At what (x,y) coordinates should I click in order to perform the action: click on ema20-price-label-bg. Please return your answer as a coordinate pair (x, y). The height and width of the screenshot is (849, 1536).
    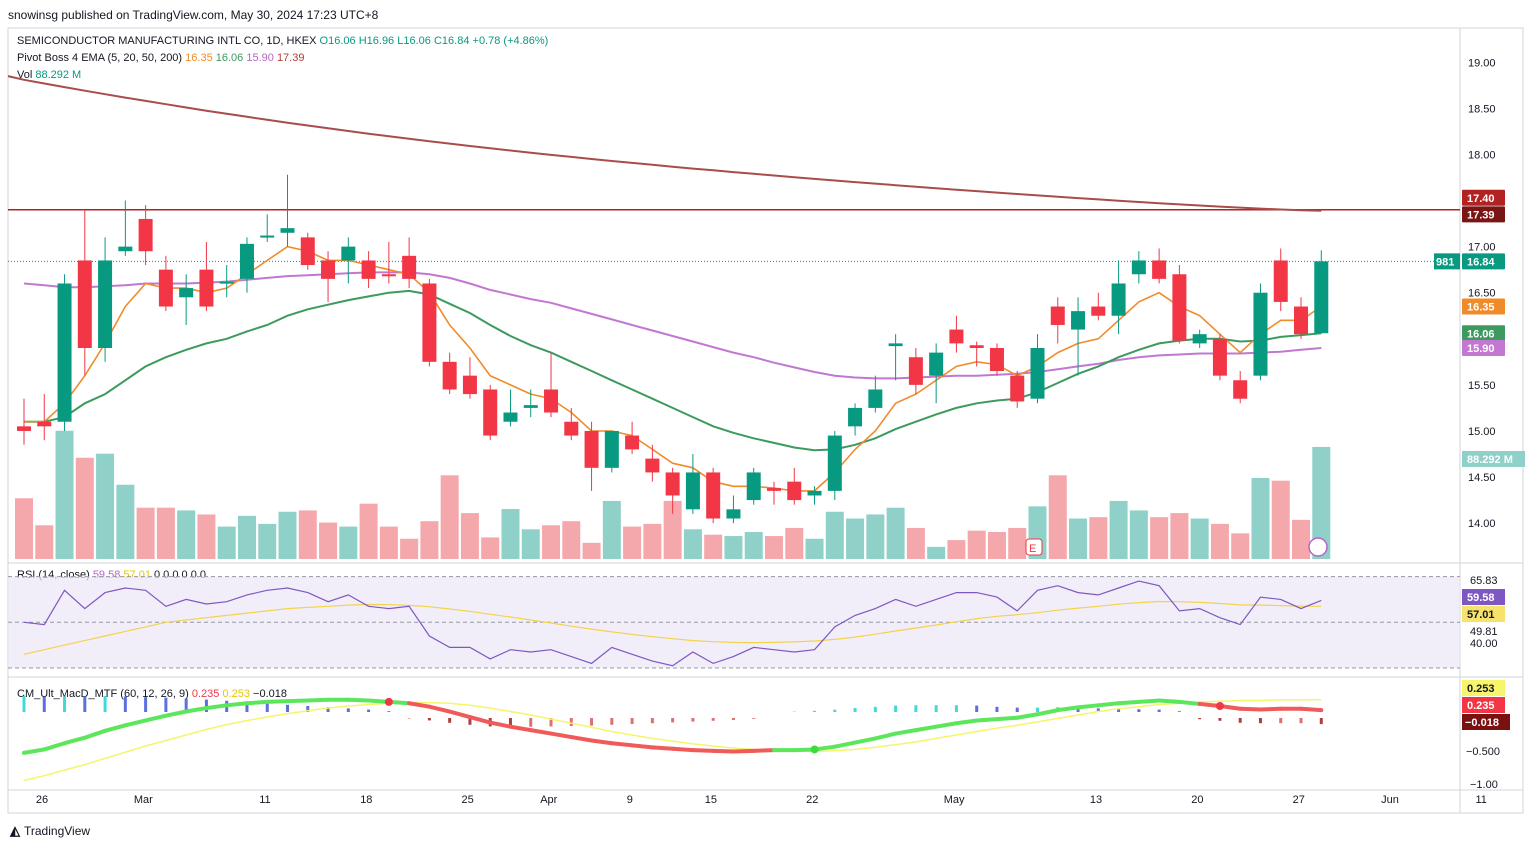
    Looking at the image, I should click on (1483, 333).